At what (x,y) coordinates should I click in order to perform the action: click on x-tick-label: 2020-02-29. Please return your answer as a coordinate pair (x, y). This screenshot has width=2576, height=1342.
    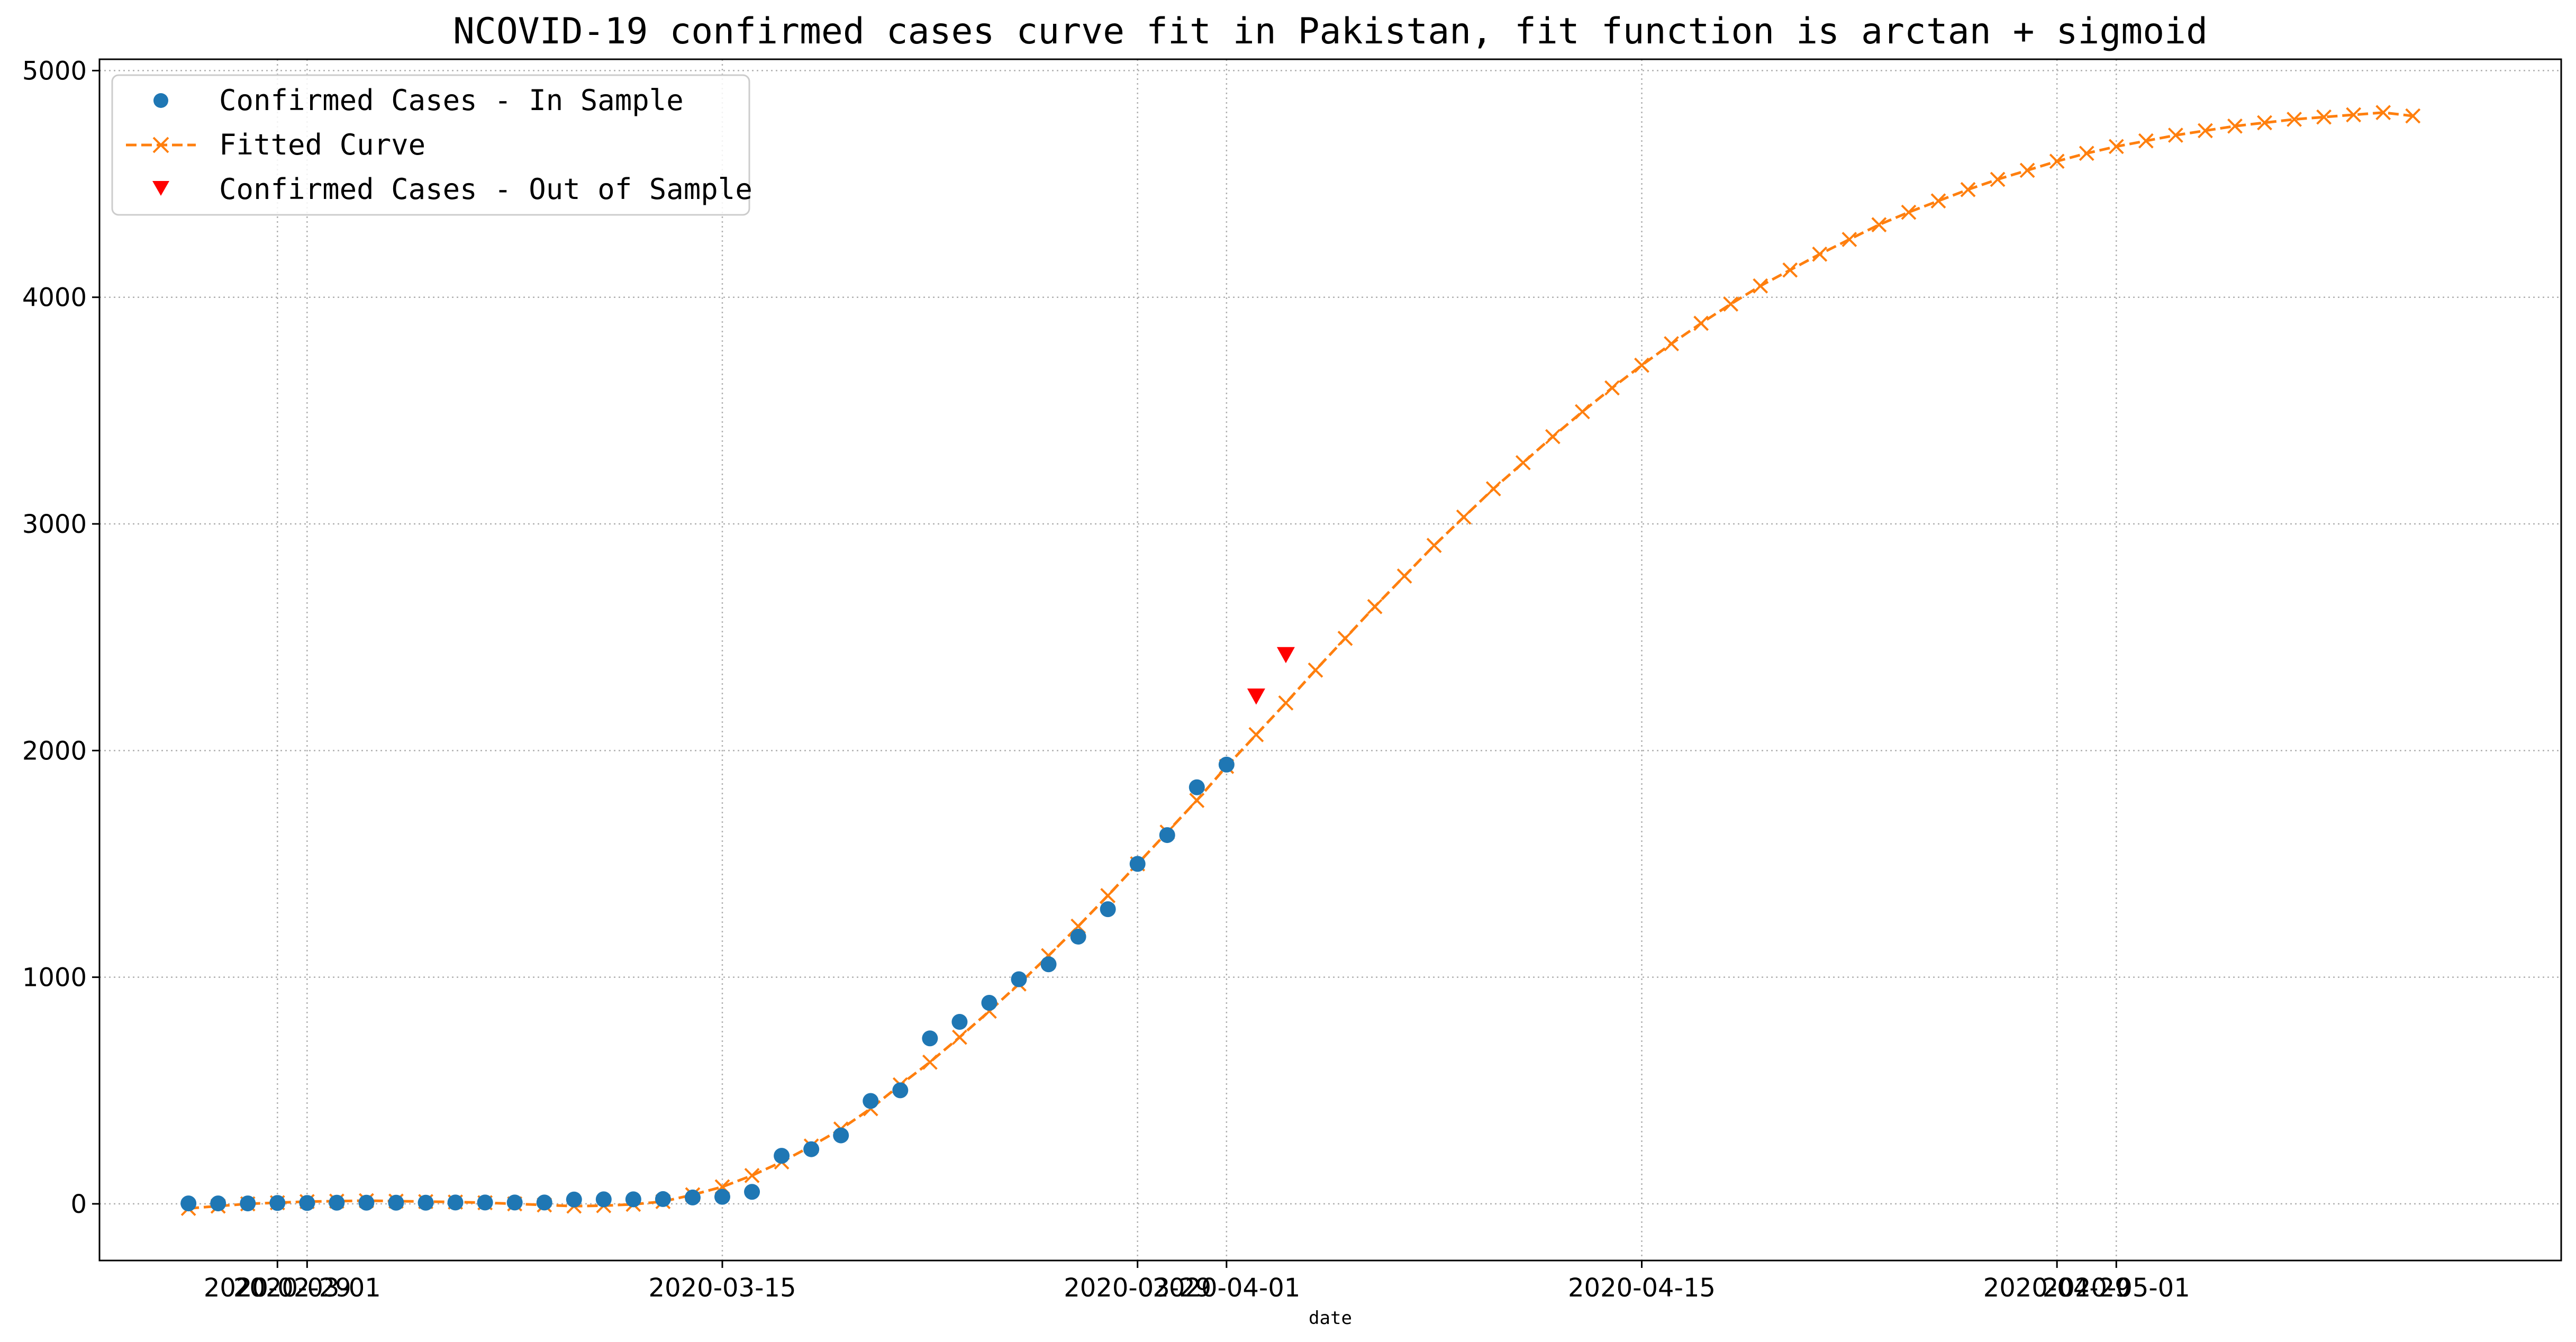
    Looking at the image, I should click on (277, 1288).